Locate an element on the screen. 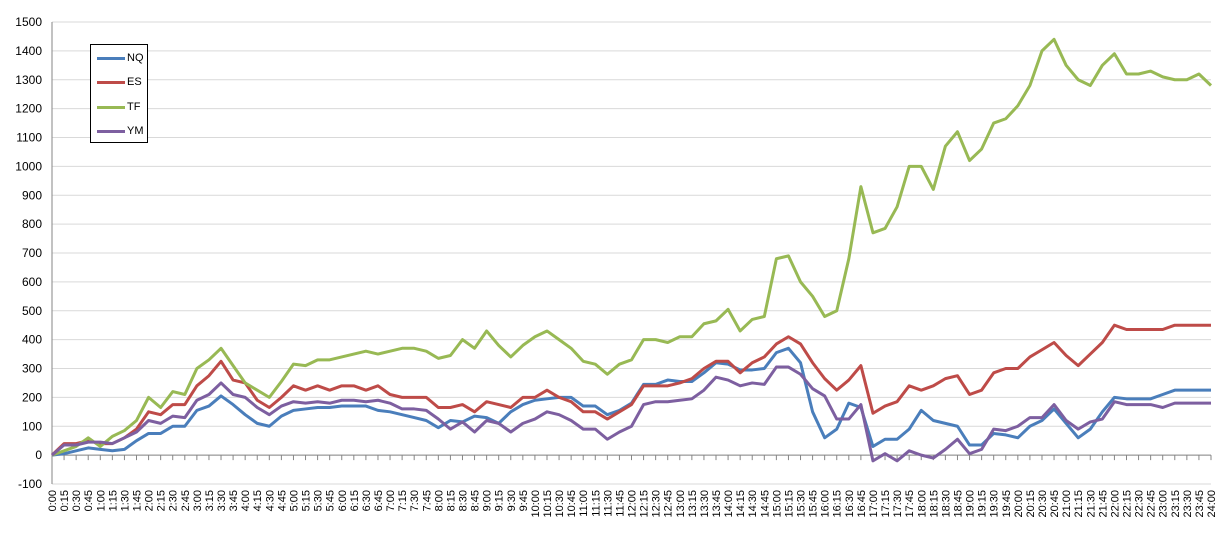 The height and width of the screenshot is (544, 1231). x-tick-label: 3:30 is located at coordinates (222, 500).